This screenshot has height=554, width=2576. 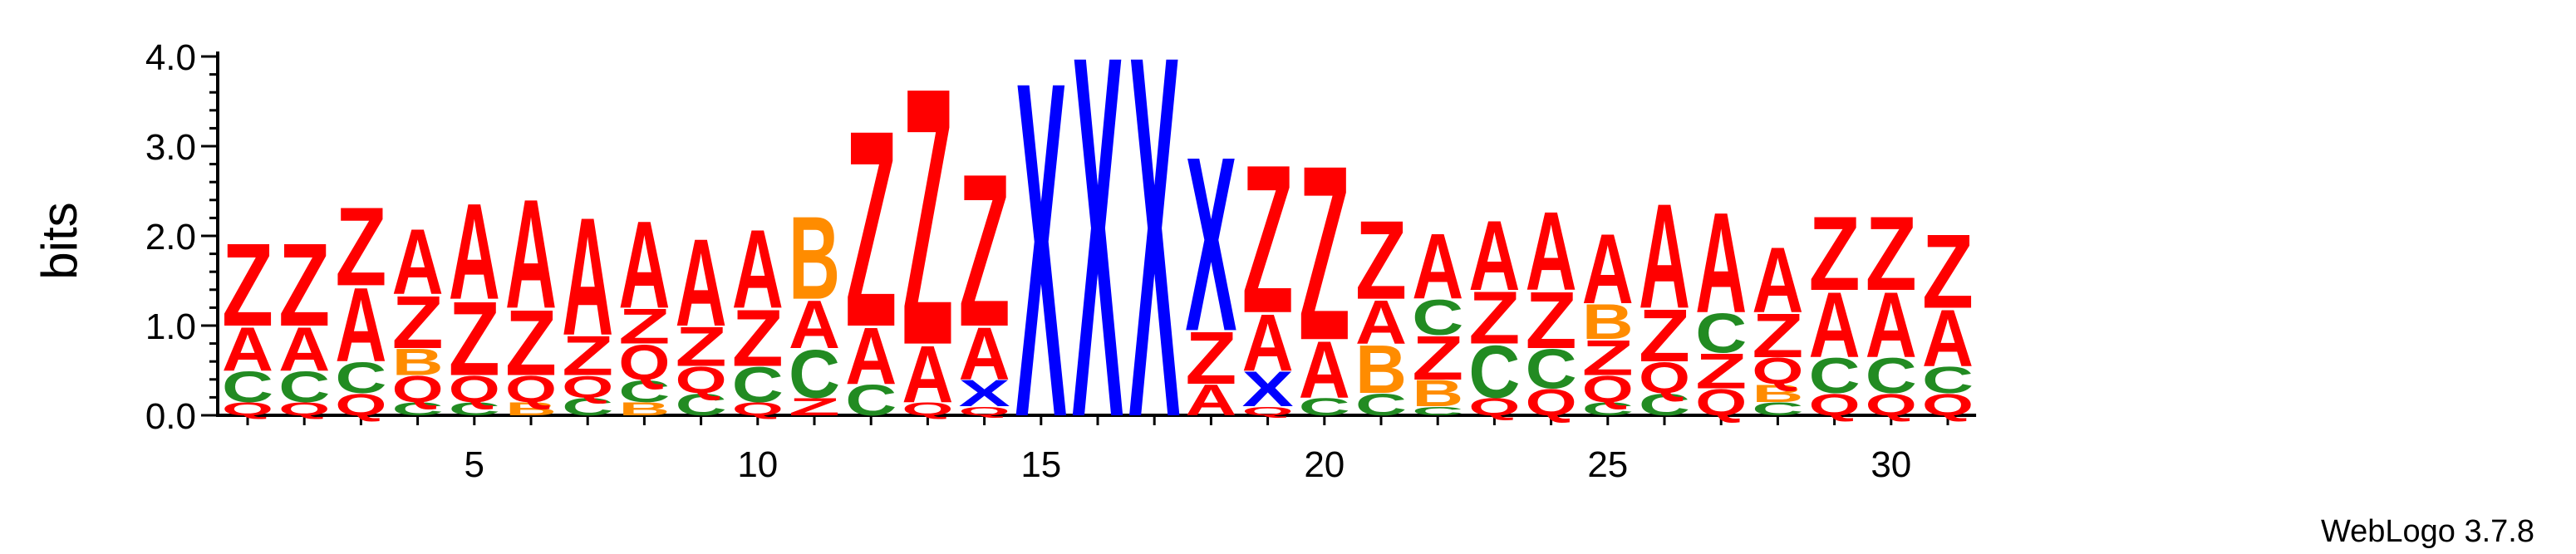 What do you see at coordinates (170, 326) in the screenshot?
I see `y-tick-label: 1.0` at bounding box center [170, 326].